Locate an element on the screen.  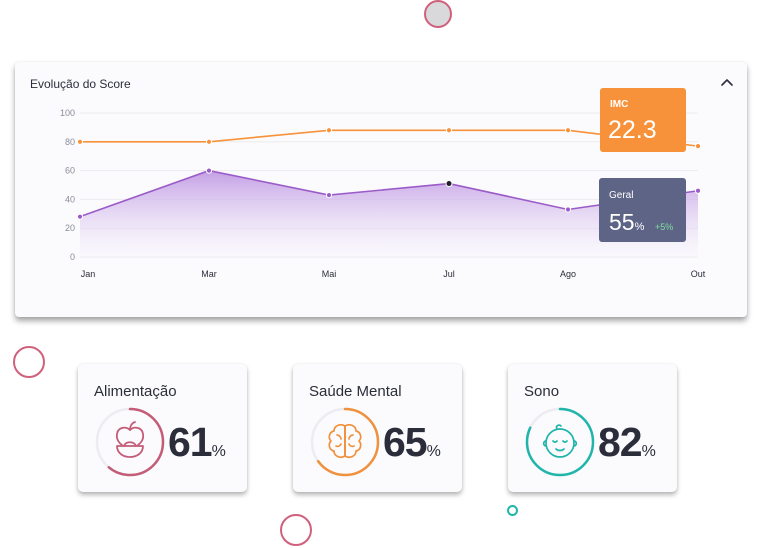
brain-icon is located at coordinates (345, 441).